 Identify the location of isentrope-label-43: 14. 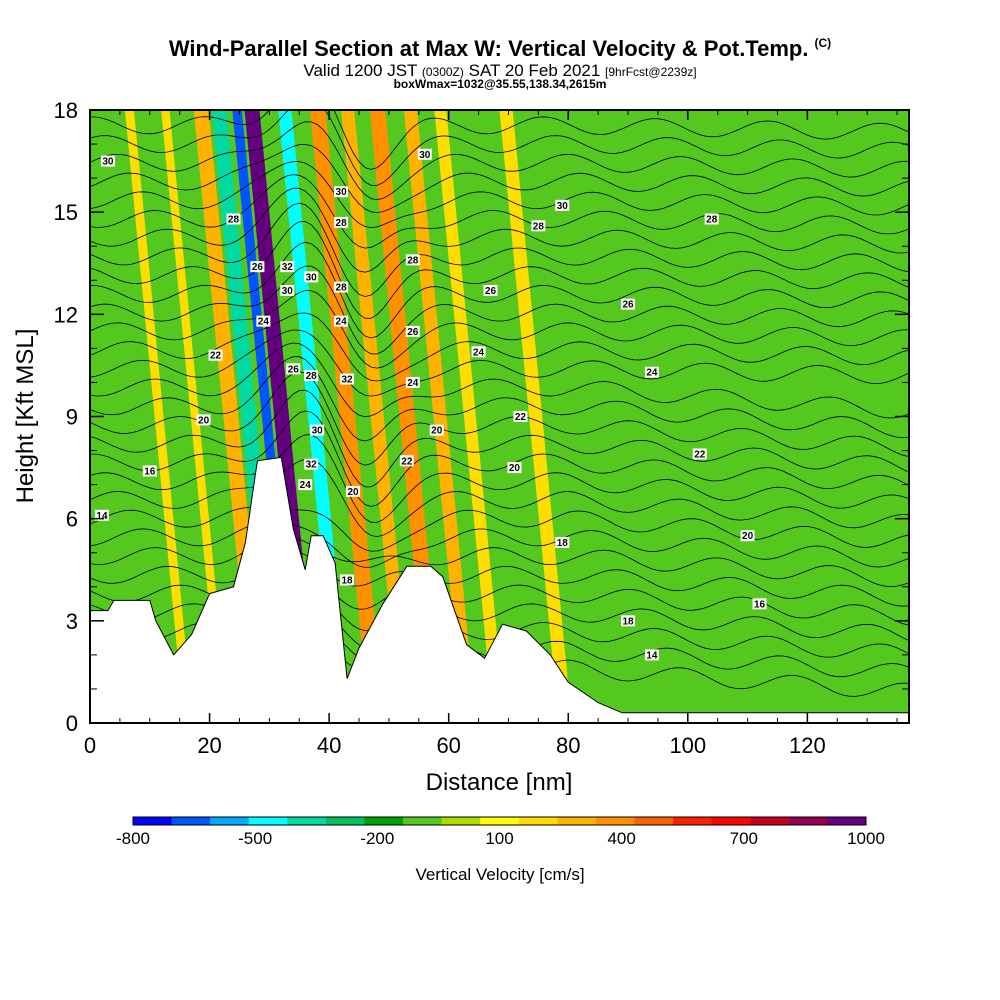
(651, 655).